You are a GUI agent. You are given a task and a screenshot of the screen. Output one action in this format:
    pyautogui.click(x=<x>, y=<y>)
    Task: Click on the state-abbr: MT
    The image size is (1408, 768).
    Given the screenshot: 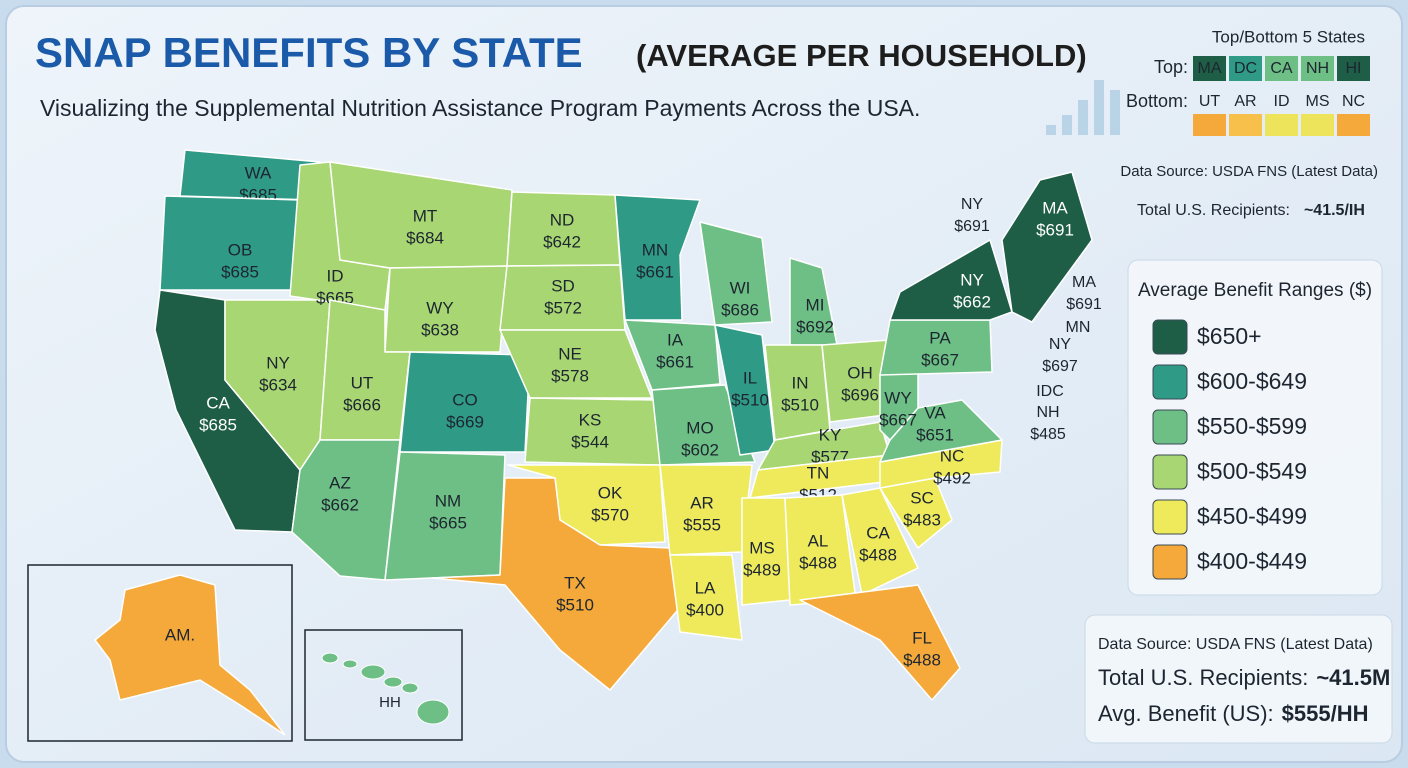 What is the action you would take?
    pyautogui.click(x=425, y=215)
    